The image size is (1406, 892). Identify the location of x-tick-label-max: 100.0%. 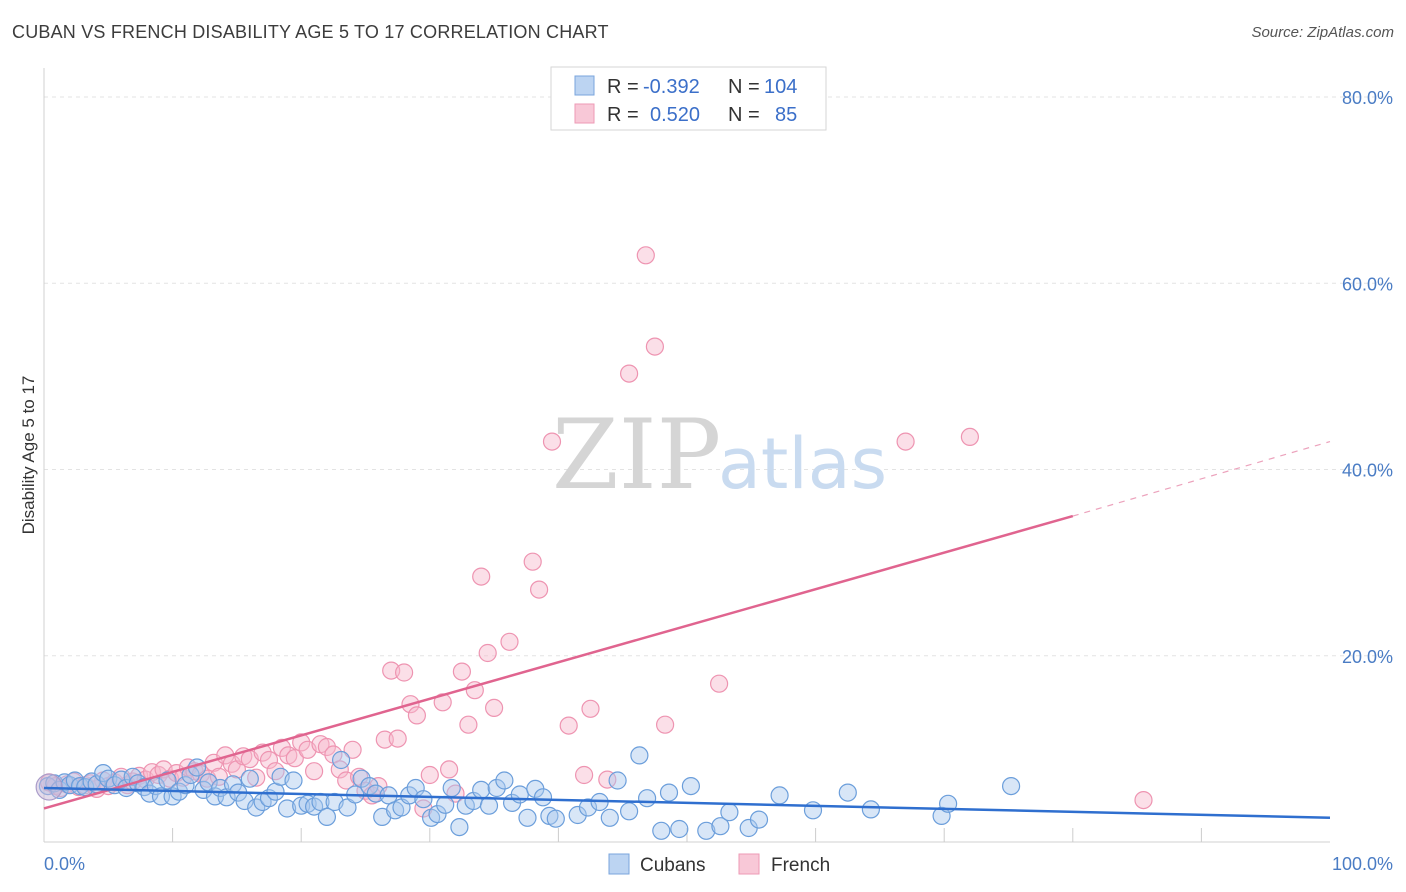
(1362, 864).